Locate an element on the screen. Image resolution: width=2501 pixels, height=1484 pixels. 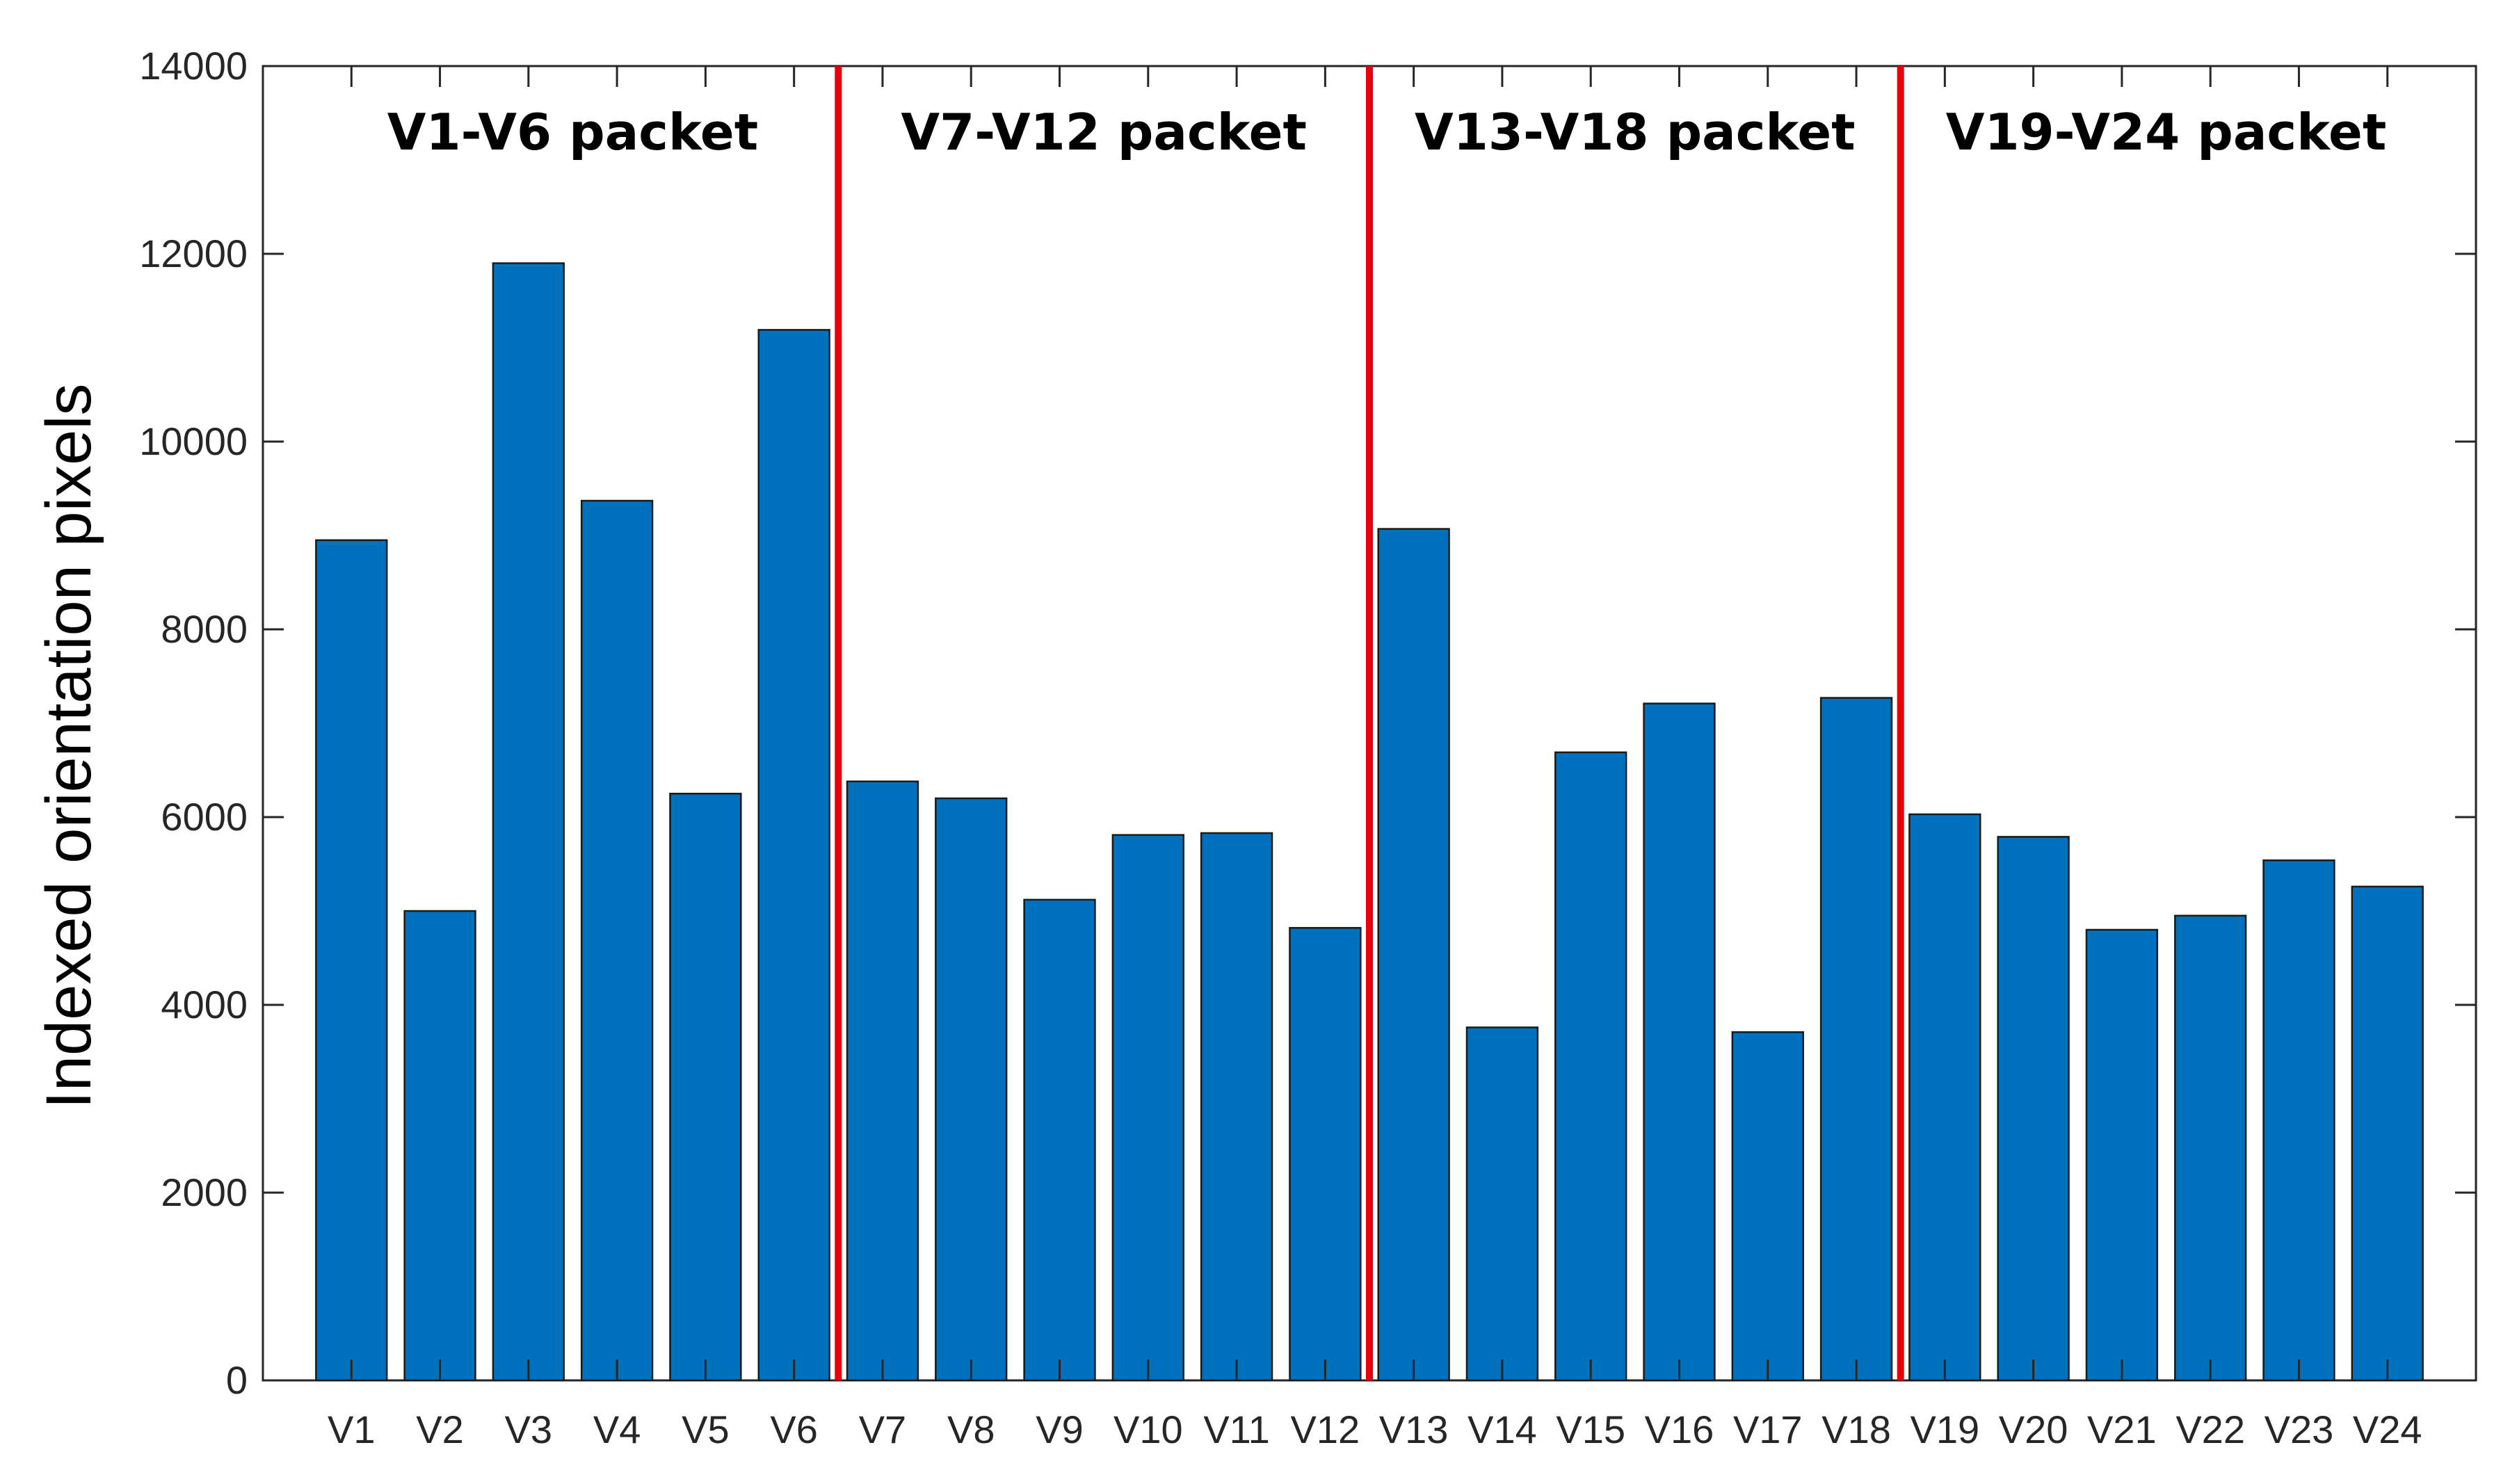
bar-v15 is located at coordinates (1590, 1066).